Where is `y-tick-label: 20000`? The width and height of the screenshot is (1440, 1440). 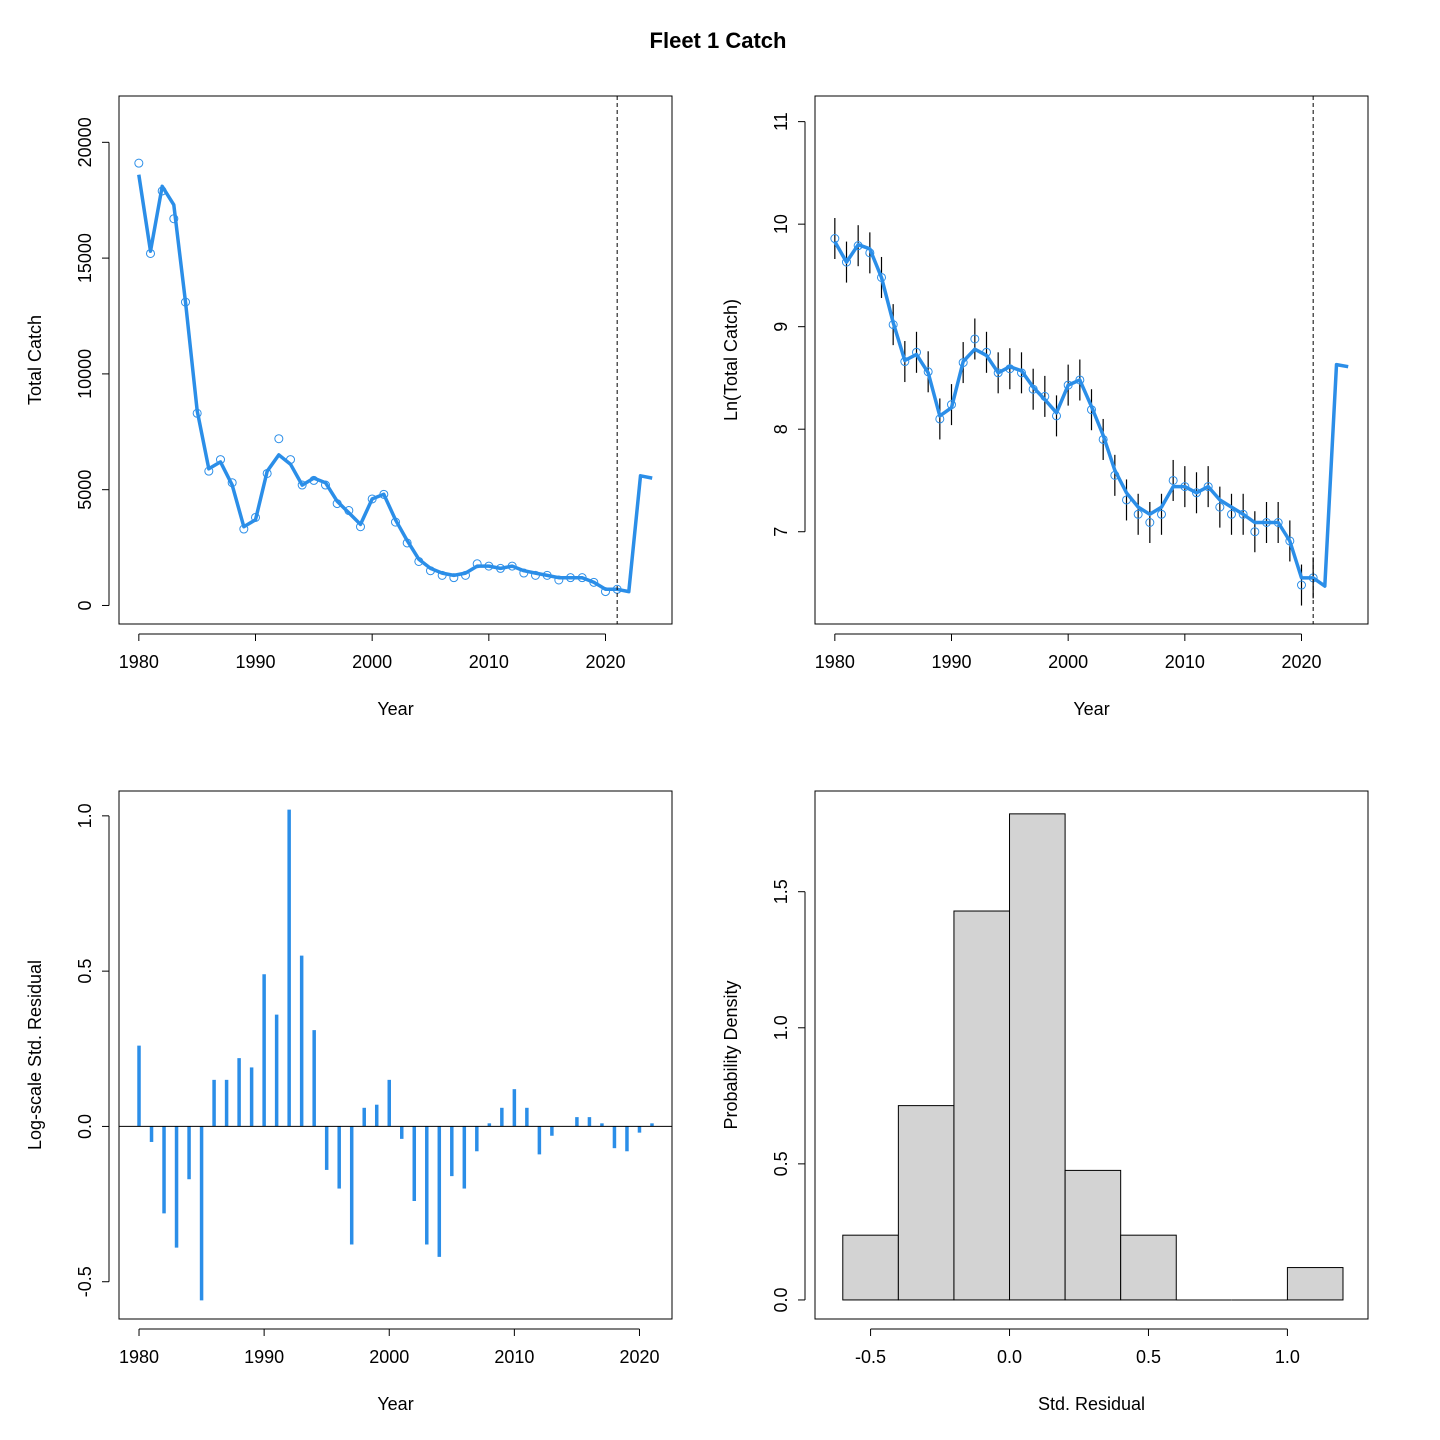
y-tick-label: 20000 is located at coordinates (85, 142).